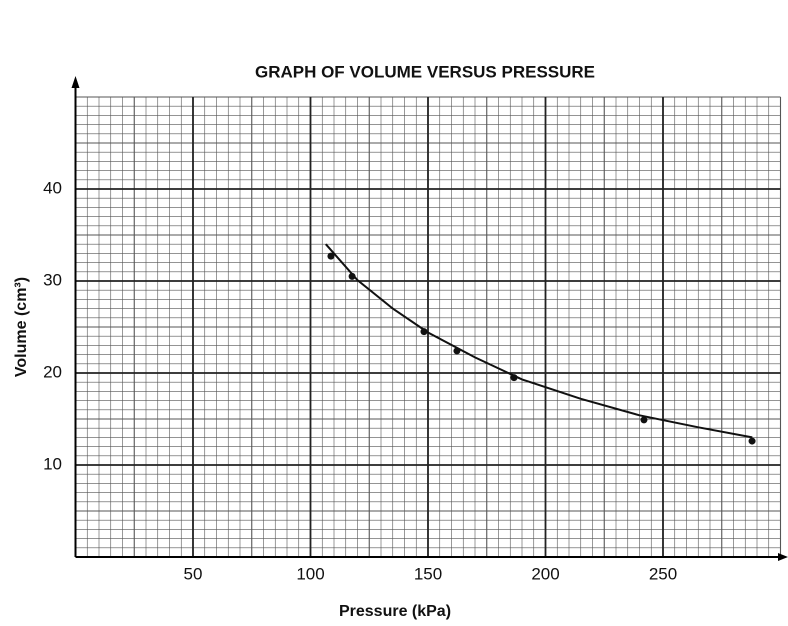 The image size is (788, 626). Describe the element at coordinates (395, 611) in the screenshot. I see `x-axis-label: Pressure (kPa)` at that location.